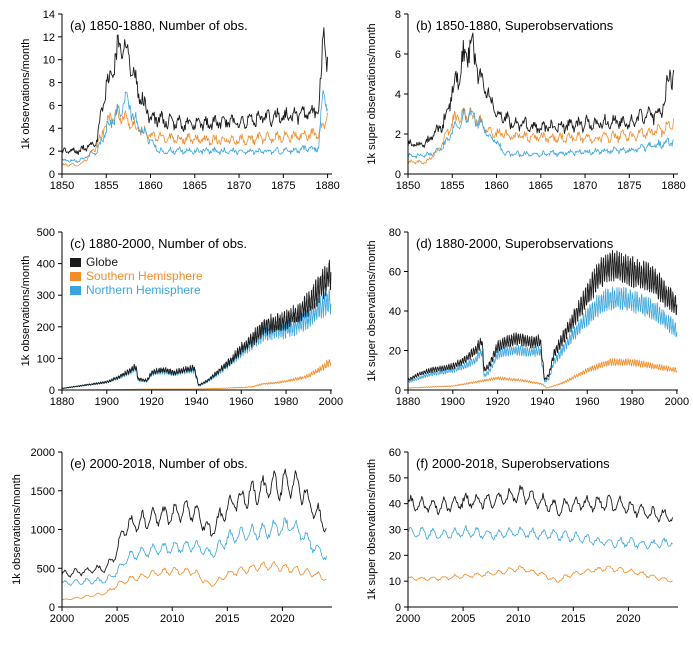  I want to click on panel-title: (c) 1880-2000, Number of obs., so click(158, 243).